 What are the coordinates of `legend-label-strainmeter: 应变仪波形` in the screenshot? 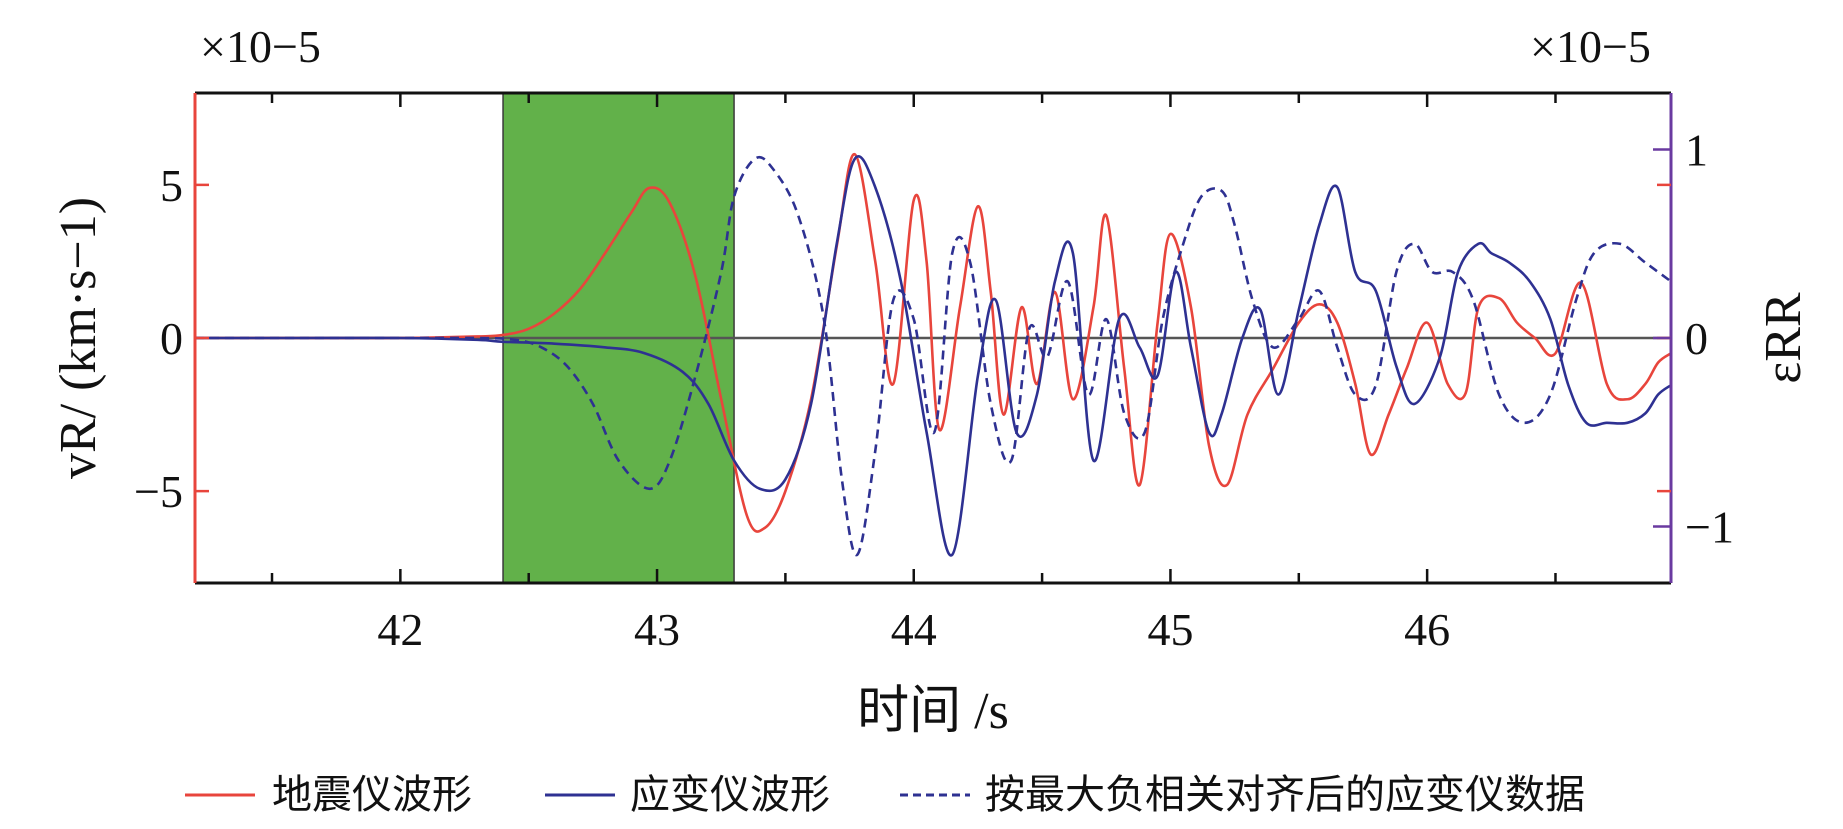 It's located at (730, 795).